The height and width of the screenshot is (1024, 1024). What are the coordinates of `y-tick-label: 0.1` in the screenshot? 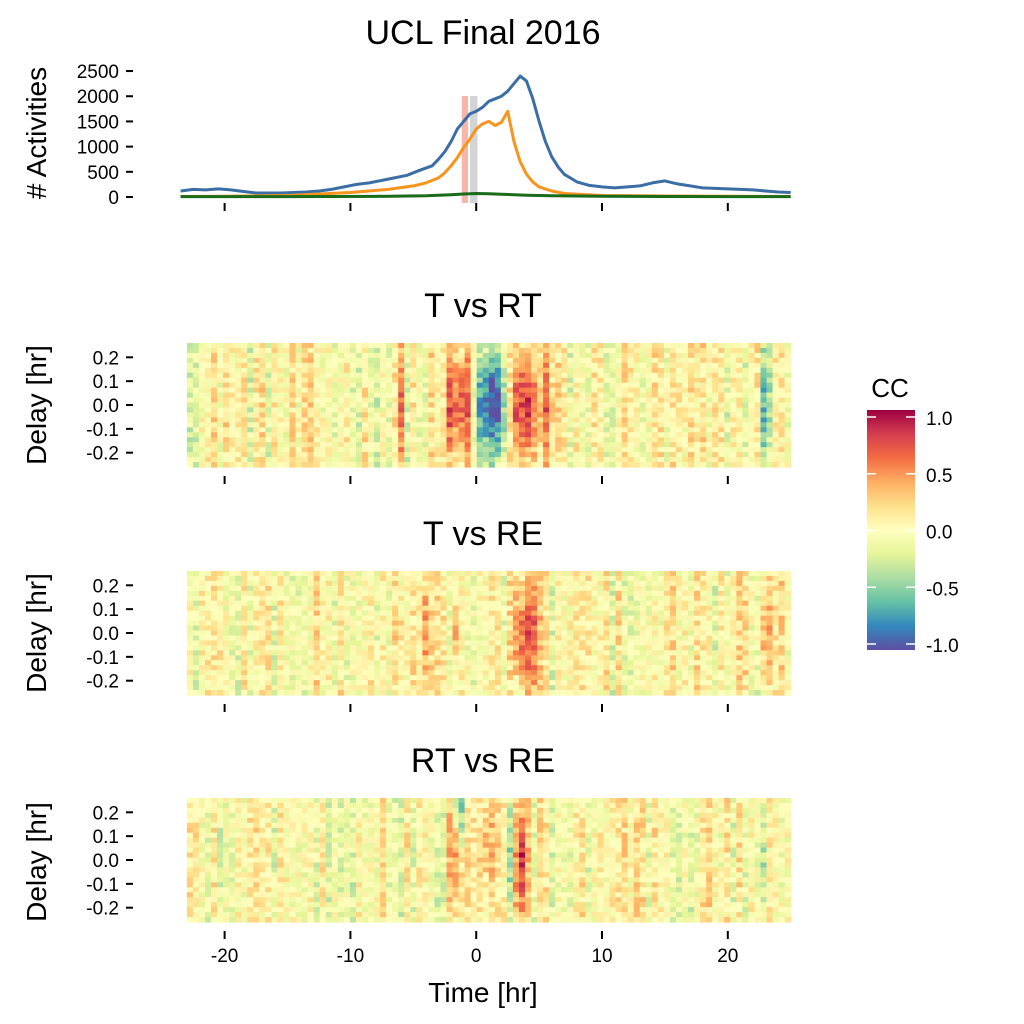 It's located at (106, 382).